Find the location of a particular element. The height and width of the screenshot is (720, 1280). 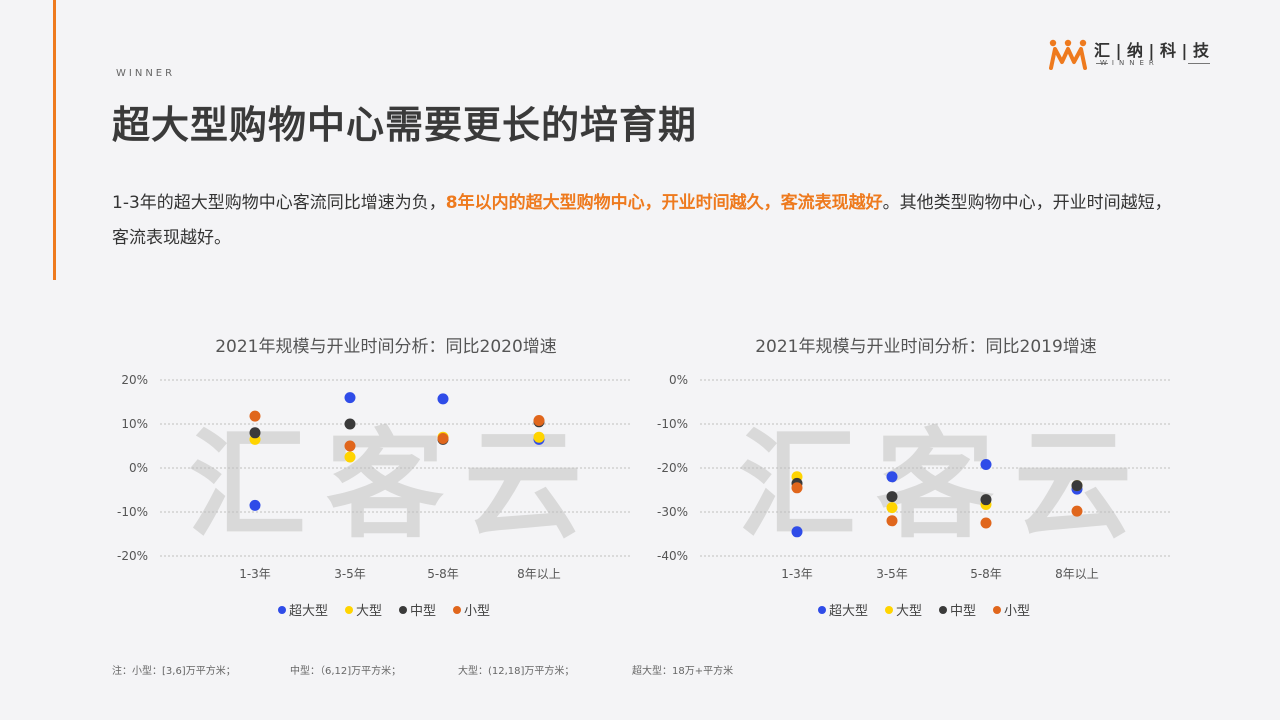

watermark-text: 汇客云 is located at coordinates (945, 485).